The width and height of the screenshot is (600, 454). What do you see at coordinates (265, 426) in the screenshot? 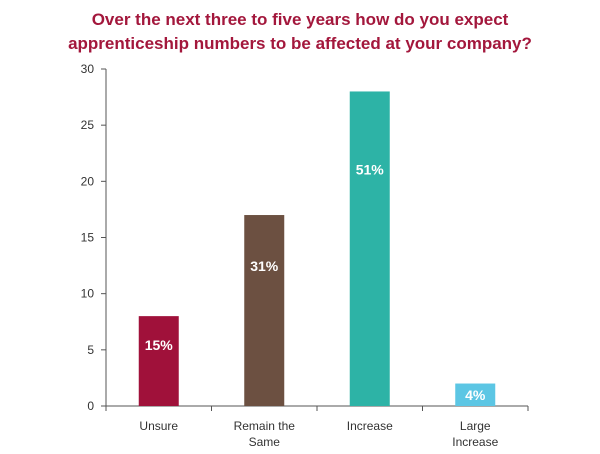
I see `category-label-line: Remain the` at bounding box center [265, 426].